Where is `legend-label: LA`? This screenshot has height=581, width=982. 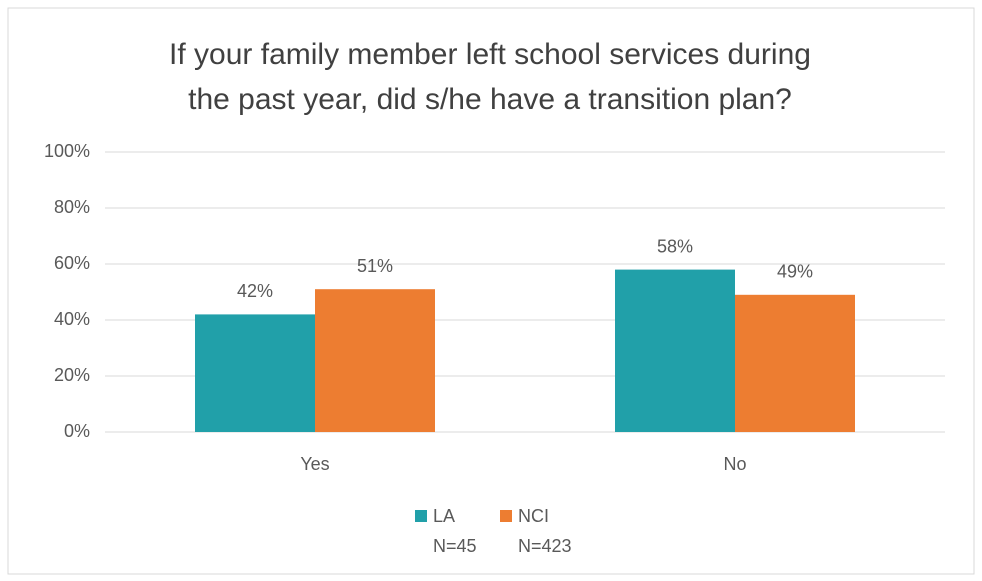
legend-label: LA is located at coordinates (444, 516).